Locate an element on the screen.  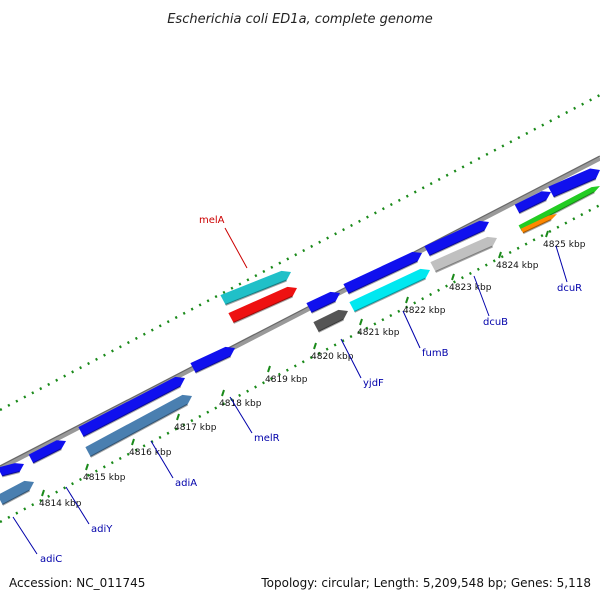
scale-tick-label: 4818 kbp is located at coordinates (240, 404).